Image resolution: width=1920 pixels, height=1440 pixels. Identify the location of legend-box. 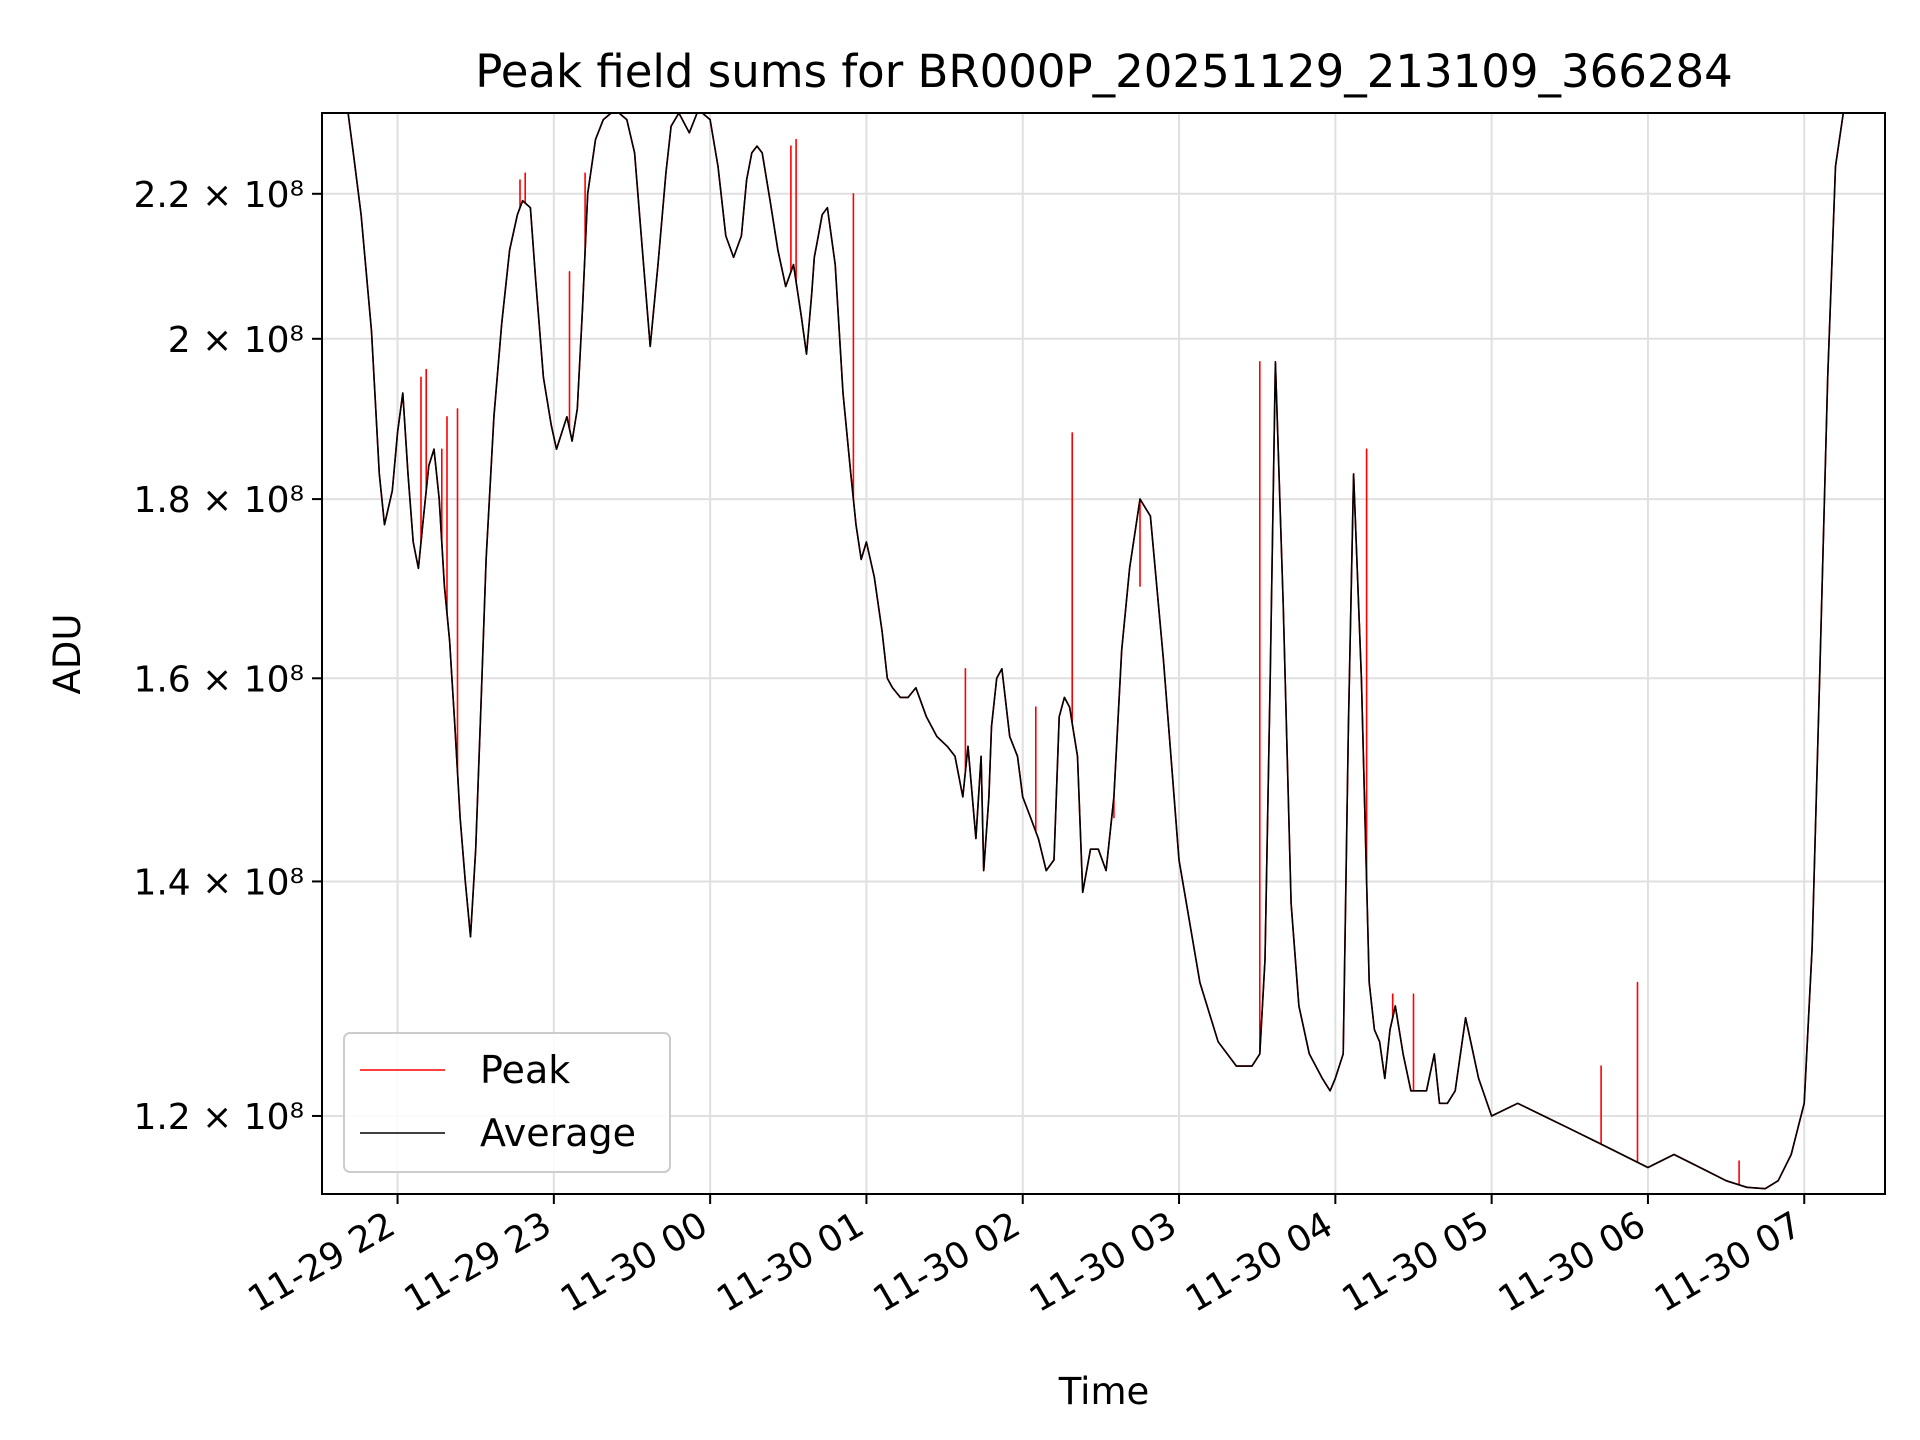
(507, 1102).